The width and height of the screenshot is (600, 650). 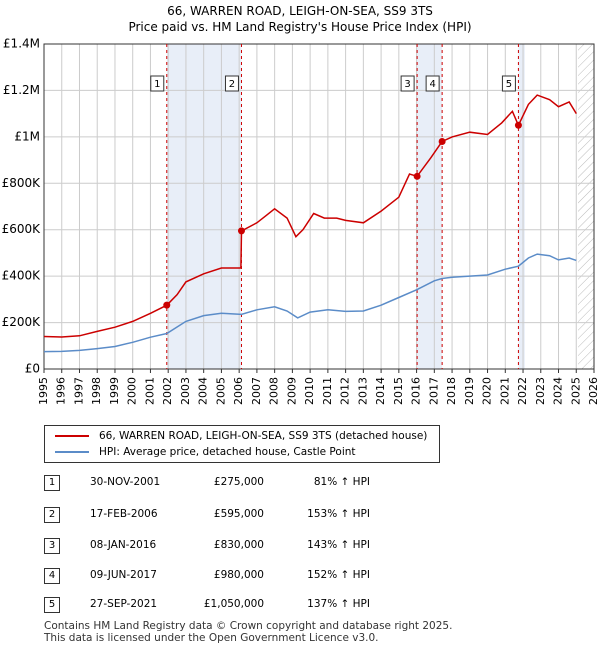 What do you see at coordinates (380, 391) in the screenshot?
I see `x-tick-label: 2014` at bounding box center [380, 391].